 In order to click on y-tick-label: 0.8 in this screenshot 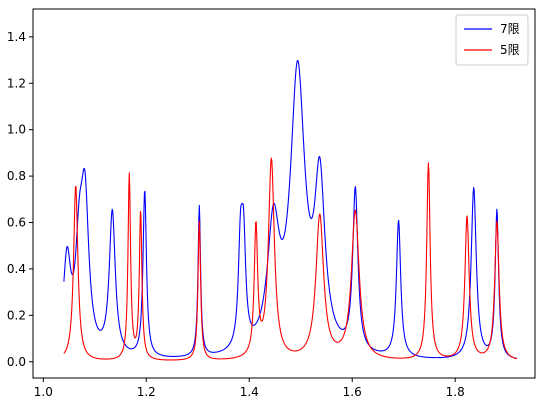, I will do `click(16, 176)`.